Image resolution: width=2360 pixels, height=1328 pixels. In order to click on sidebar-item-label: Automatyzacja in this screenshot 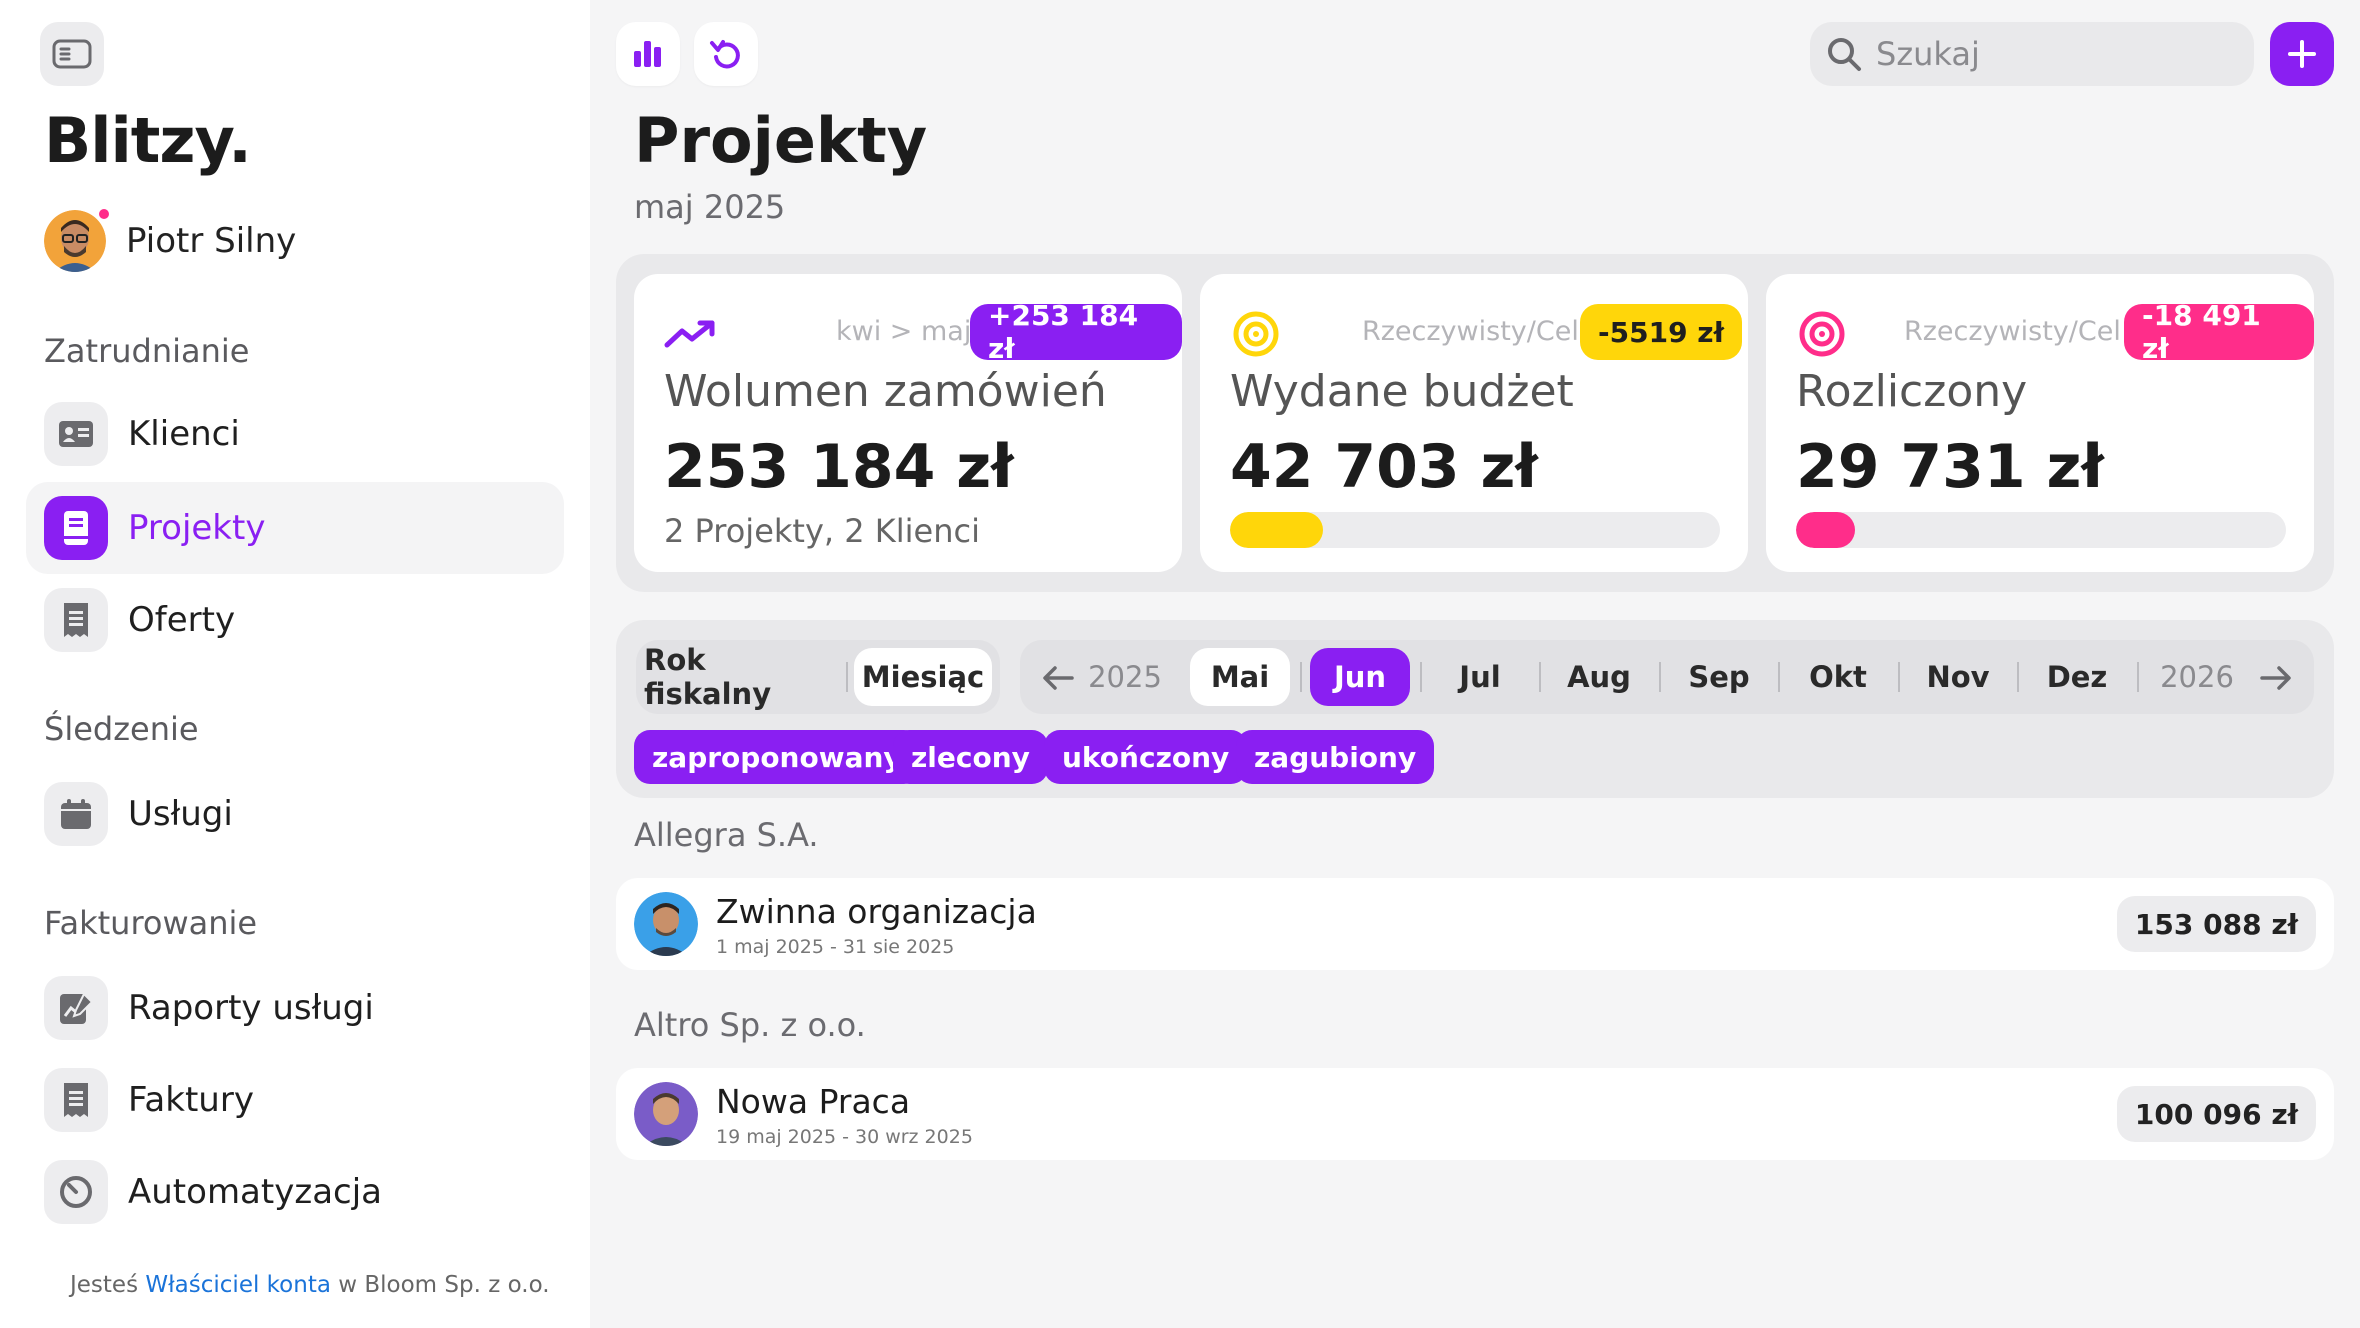, I will do `click(255, 1192)`.